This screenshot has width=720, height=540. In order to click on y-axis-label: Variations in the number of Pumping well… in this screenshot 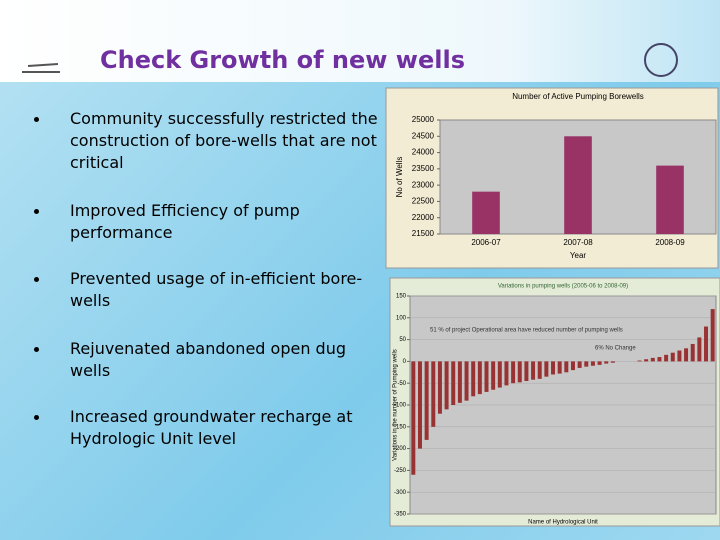, I will do `click(396, 405)`.